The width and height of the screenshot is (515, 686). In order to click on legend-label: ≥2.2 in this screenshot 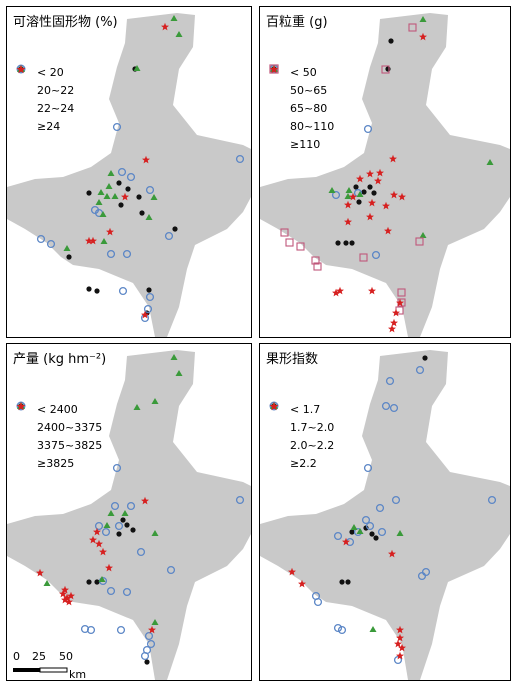, I will do `click(303, 463)`.